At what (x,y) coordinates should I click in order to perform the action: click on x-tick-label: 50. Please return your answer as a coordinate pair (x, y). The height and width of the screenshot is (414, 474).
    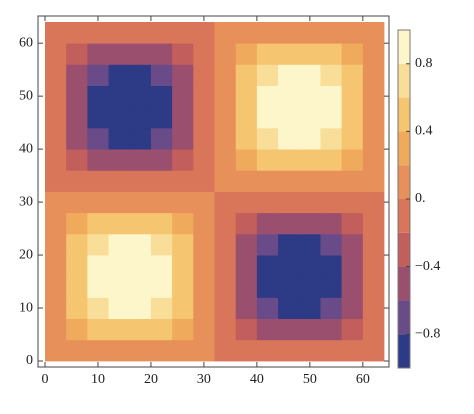
    Looking at the image, I should click on (310, 379).